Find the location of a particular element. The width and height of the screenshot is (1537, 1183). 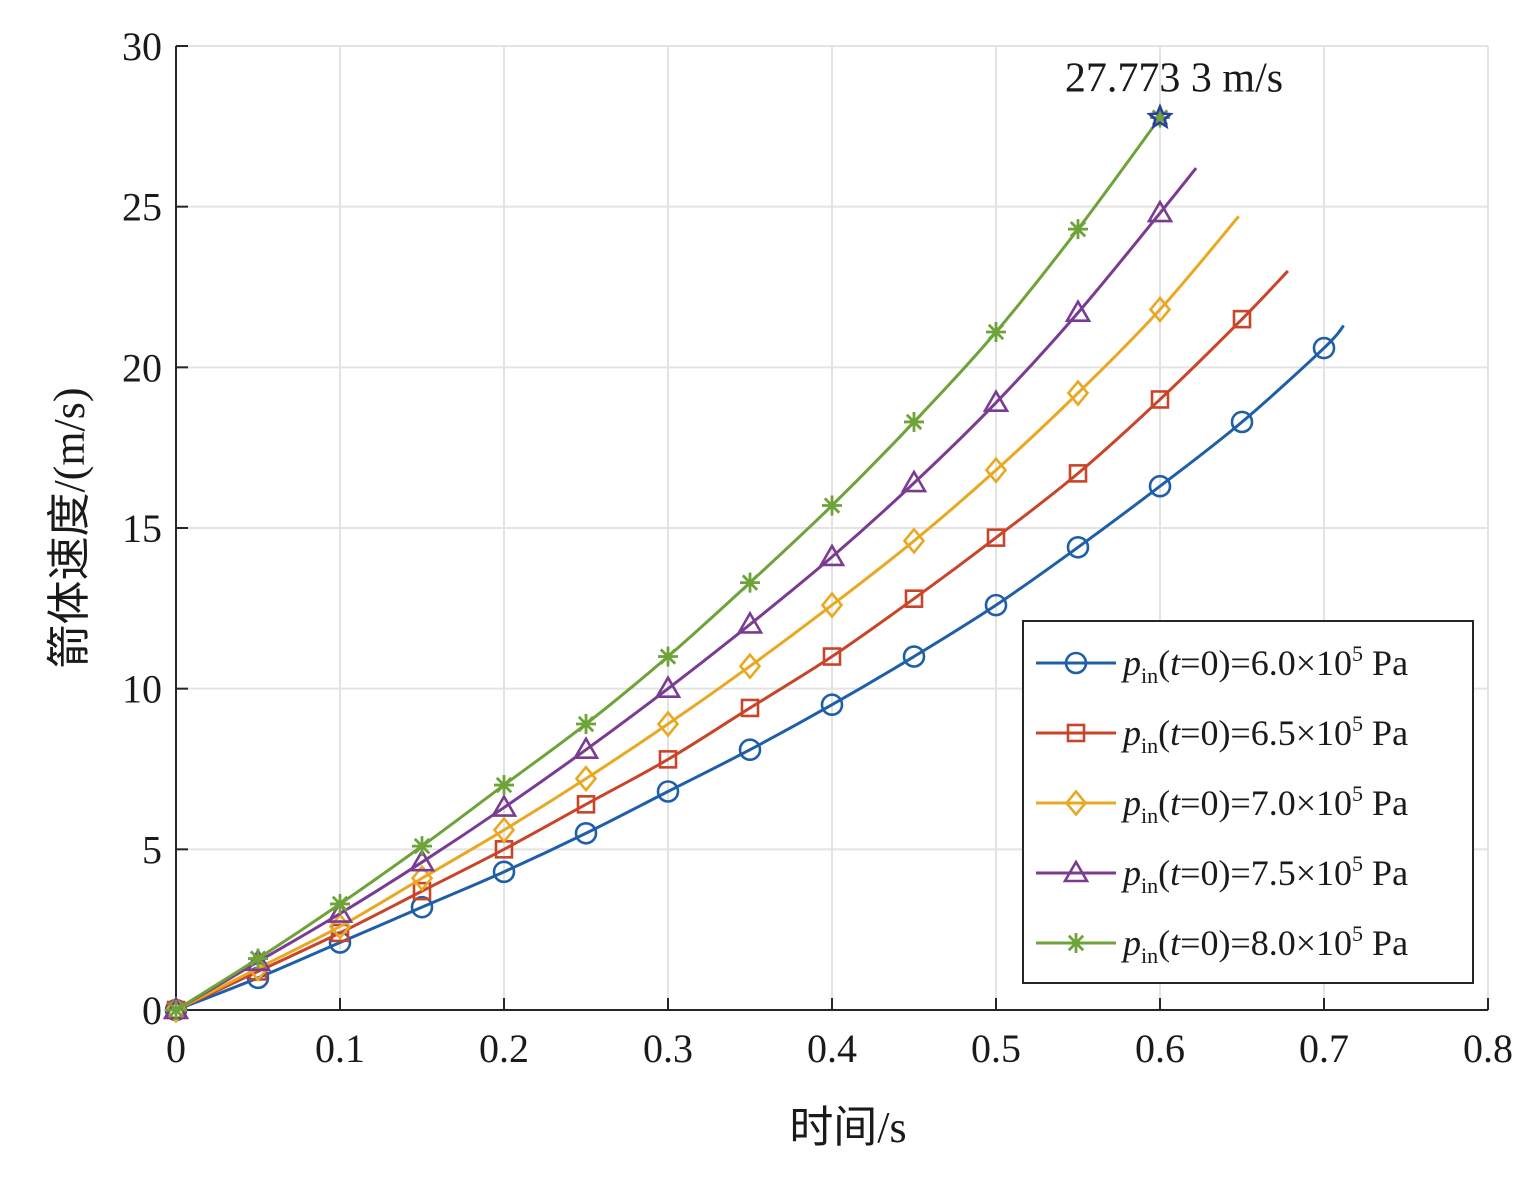

peak-annotation: 27.773 3 m/s is located at coordinates (1174, 93).